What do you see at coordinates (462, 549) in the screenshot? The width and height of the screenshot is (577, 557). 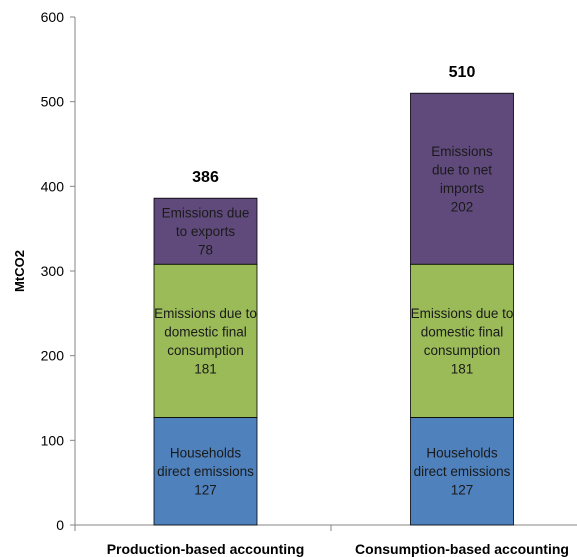 I see `x-category-label: Consumption-based accounting` at bounding box center [462, 549].